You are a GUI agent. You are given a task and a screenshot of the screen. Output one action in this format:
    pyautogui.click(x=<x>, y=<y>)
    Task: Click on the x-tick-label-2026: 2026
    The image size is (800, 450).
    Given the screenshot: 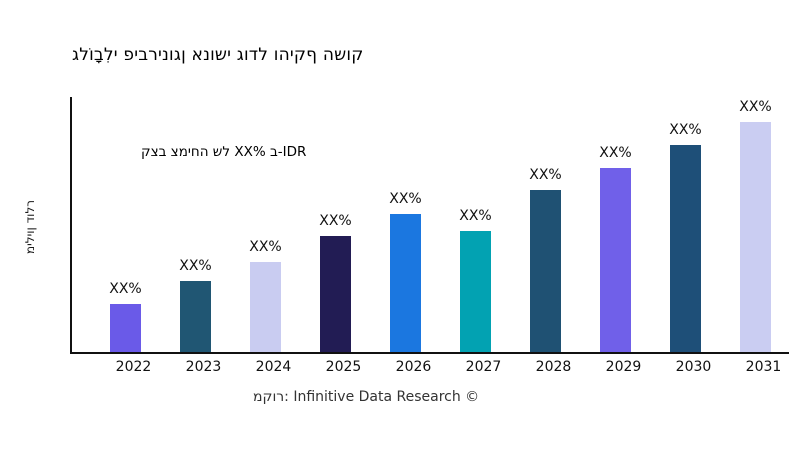 What is the action you would take?
    pyautogui.click(x=413, y=367)
    